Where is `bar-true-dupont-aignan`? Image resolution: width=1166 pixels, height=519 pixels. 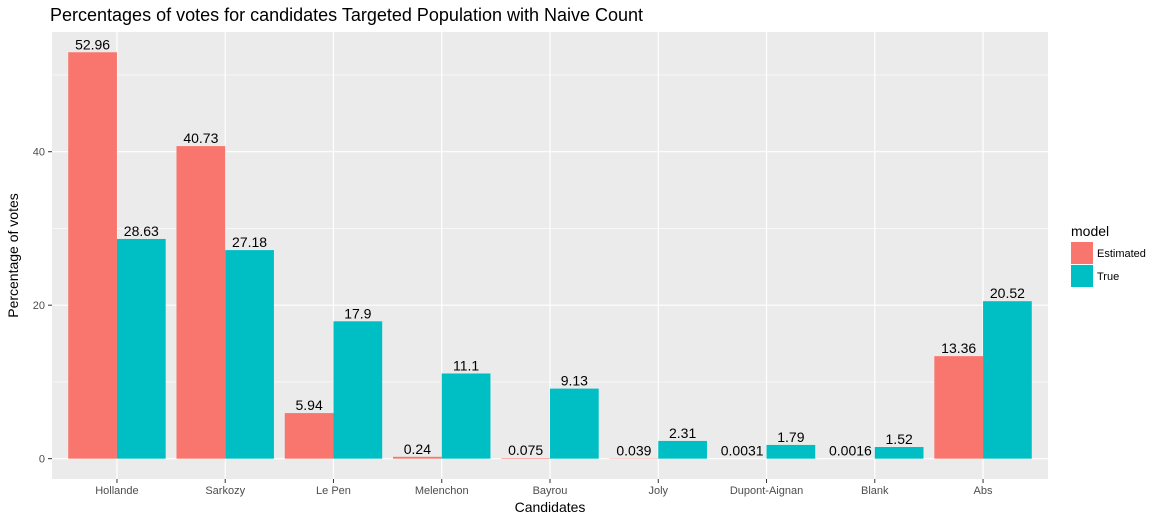
bar-true-dupont-aignan is located at coordinates (791, 451).